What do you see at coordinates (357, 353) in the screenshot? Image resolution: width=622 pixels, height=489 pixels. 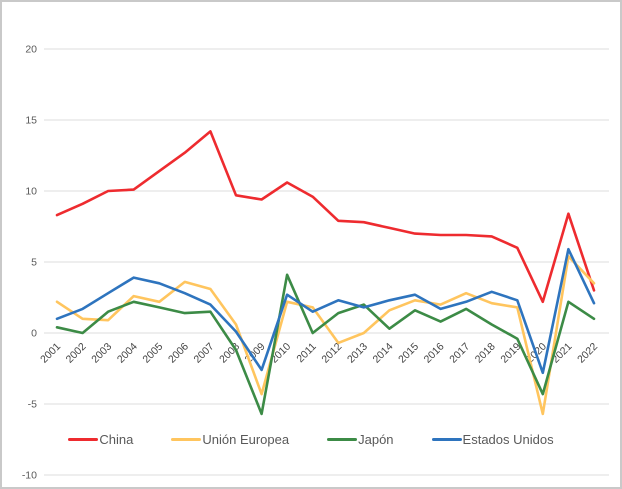 I see `x-axis-tick-label: 2013` at bounding box center [357, 353].